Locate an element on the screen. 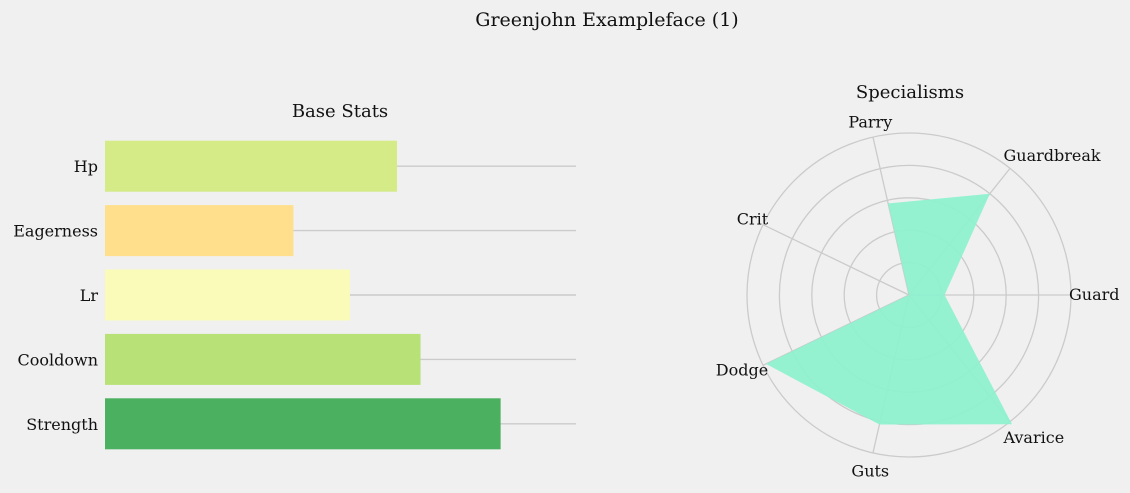  radar-spoke-dodge is located at coordinates (836, 330).